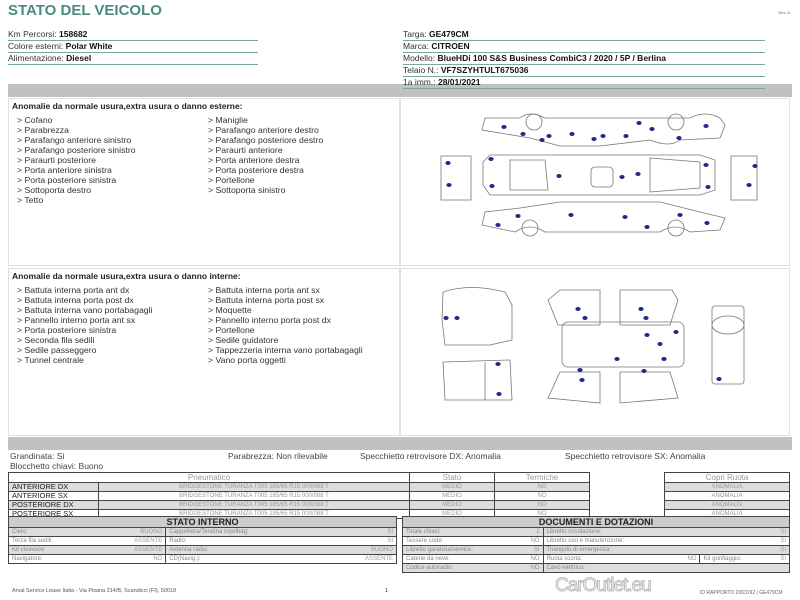 This screenshot has width=800, height=600. I want to click on section-title: DOCUMENTI E DOTAZIONI, so click(596, 522).